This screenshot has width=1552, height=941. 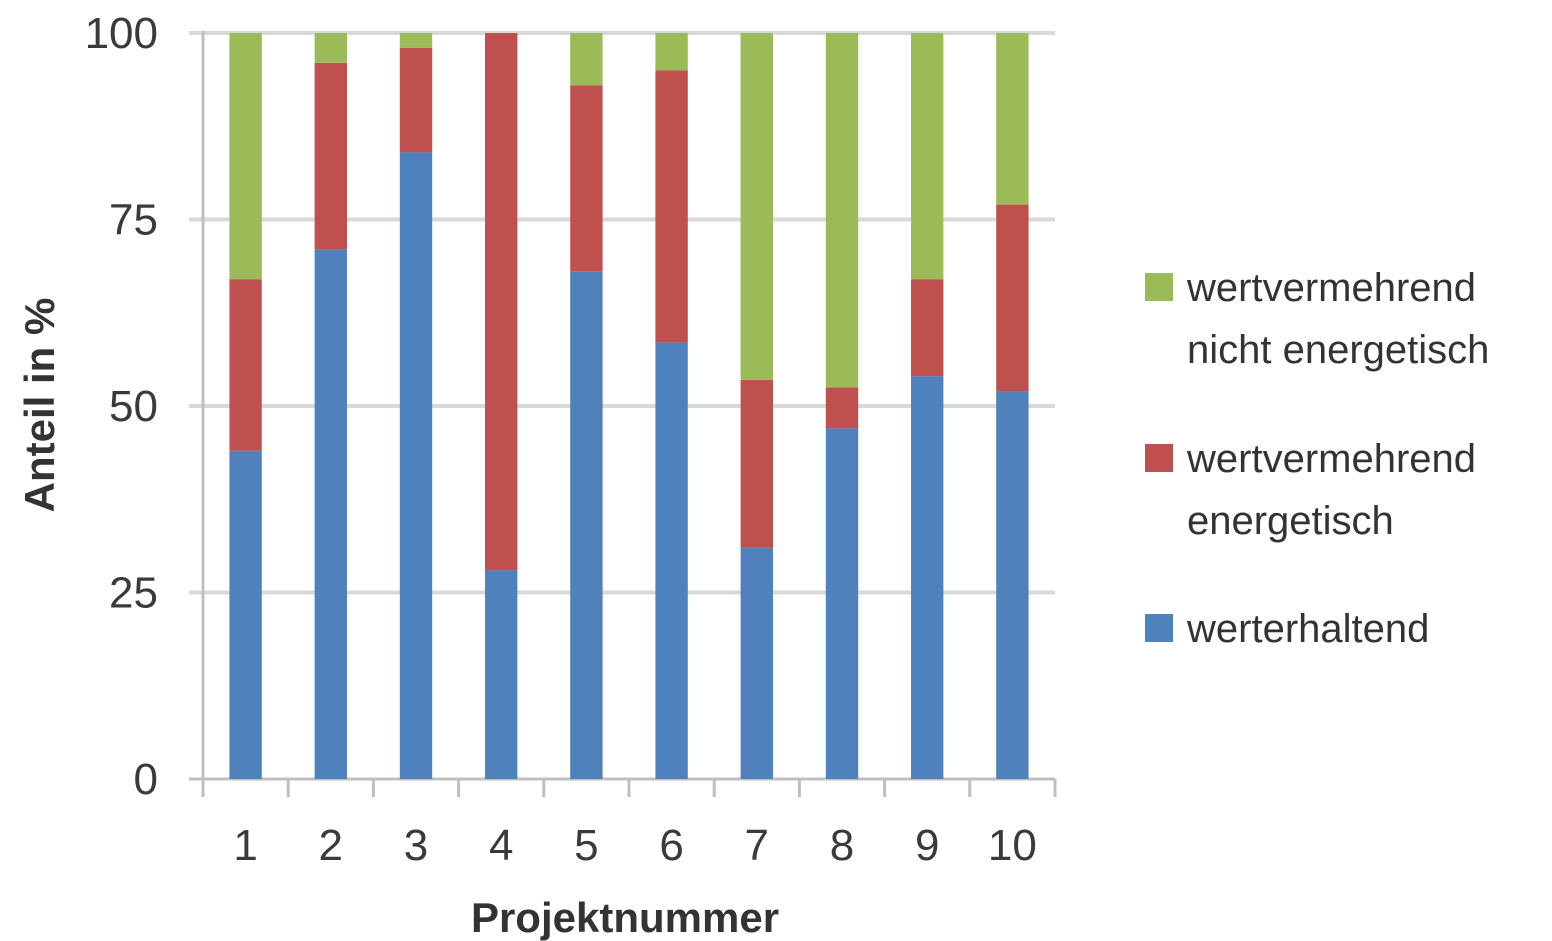 What do you see at coordinates (501, 845) in the screenshot?
I see `x-tick-label: 4` at bounding box center [501, 845].